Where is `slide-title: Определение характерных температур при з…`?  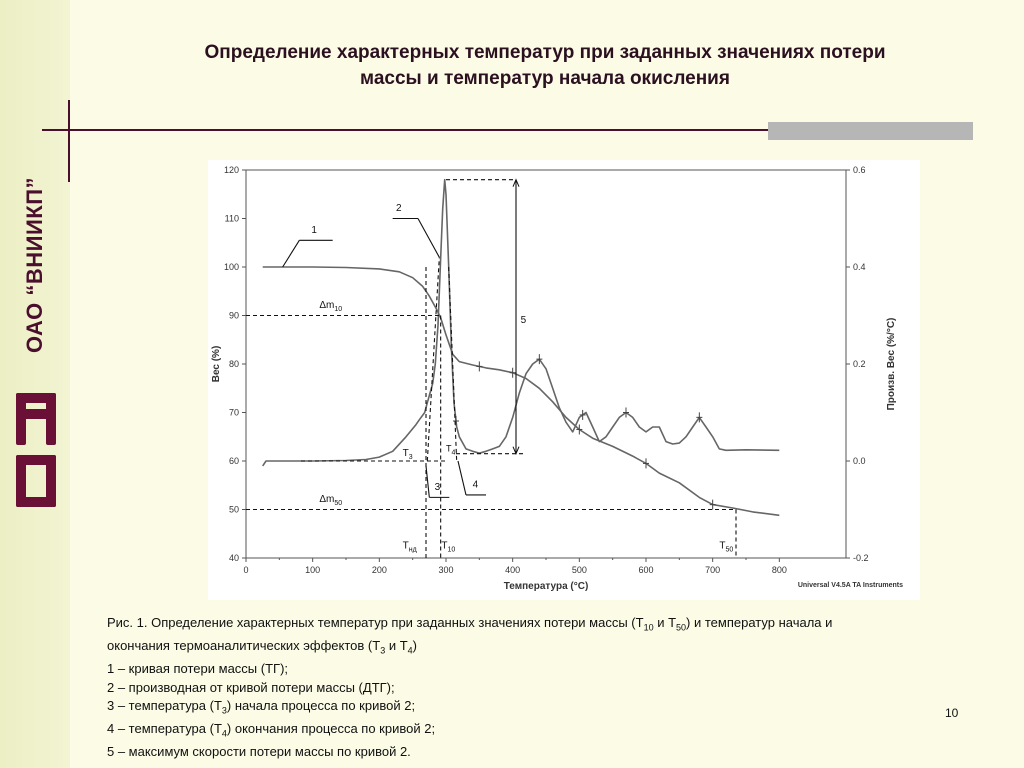
slide-title: Определение характерных температур при з… is located at coordinates (545, 66).